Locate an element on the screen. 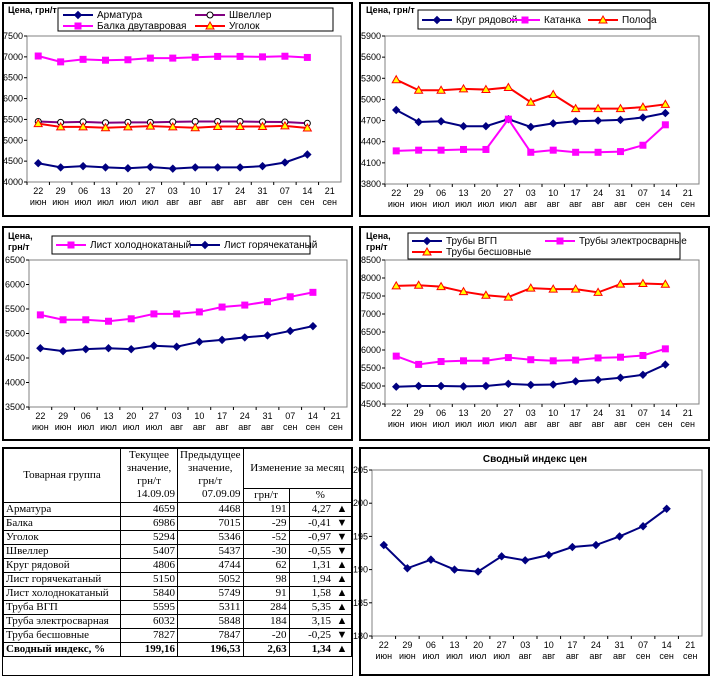 The height and width of the screenshot is (677, 712). table-cell: 5150 is located at coordinates (149, 579).